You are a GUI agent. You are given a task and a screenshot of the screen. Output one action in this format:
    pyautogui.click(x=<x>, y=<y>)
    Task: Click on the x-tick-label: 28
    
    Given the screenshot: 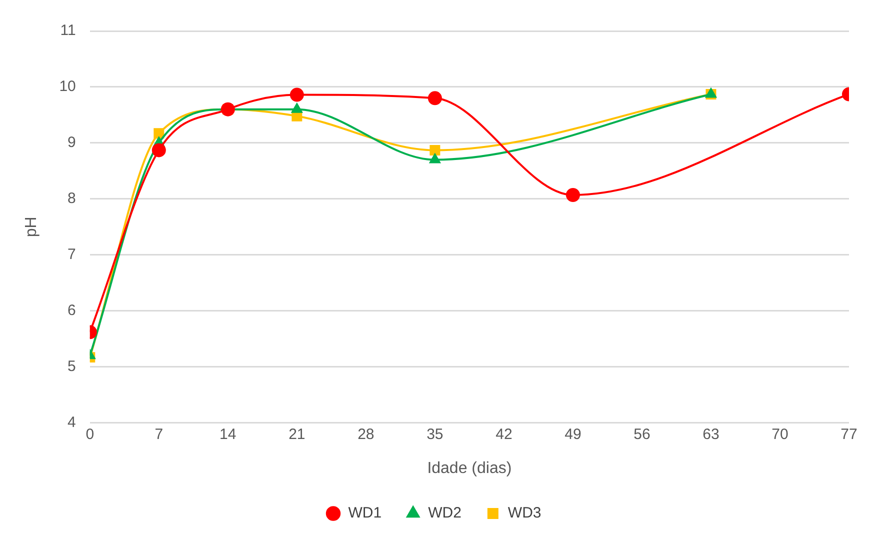 What is the action you would take?
    pyautogui.click(x=366, y=434)
    